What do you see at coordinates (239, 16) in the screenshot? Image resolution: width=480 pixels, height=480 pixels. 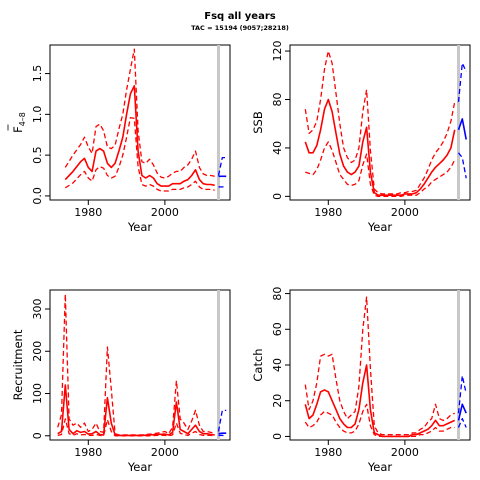 I see `figure-title: Fsq all years` at bounding box center [239, 16].